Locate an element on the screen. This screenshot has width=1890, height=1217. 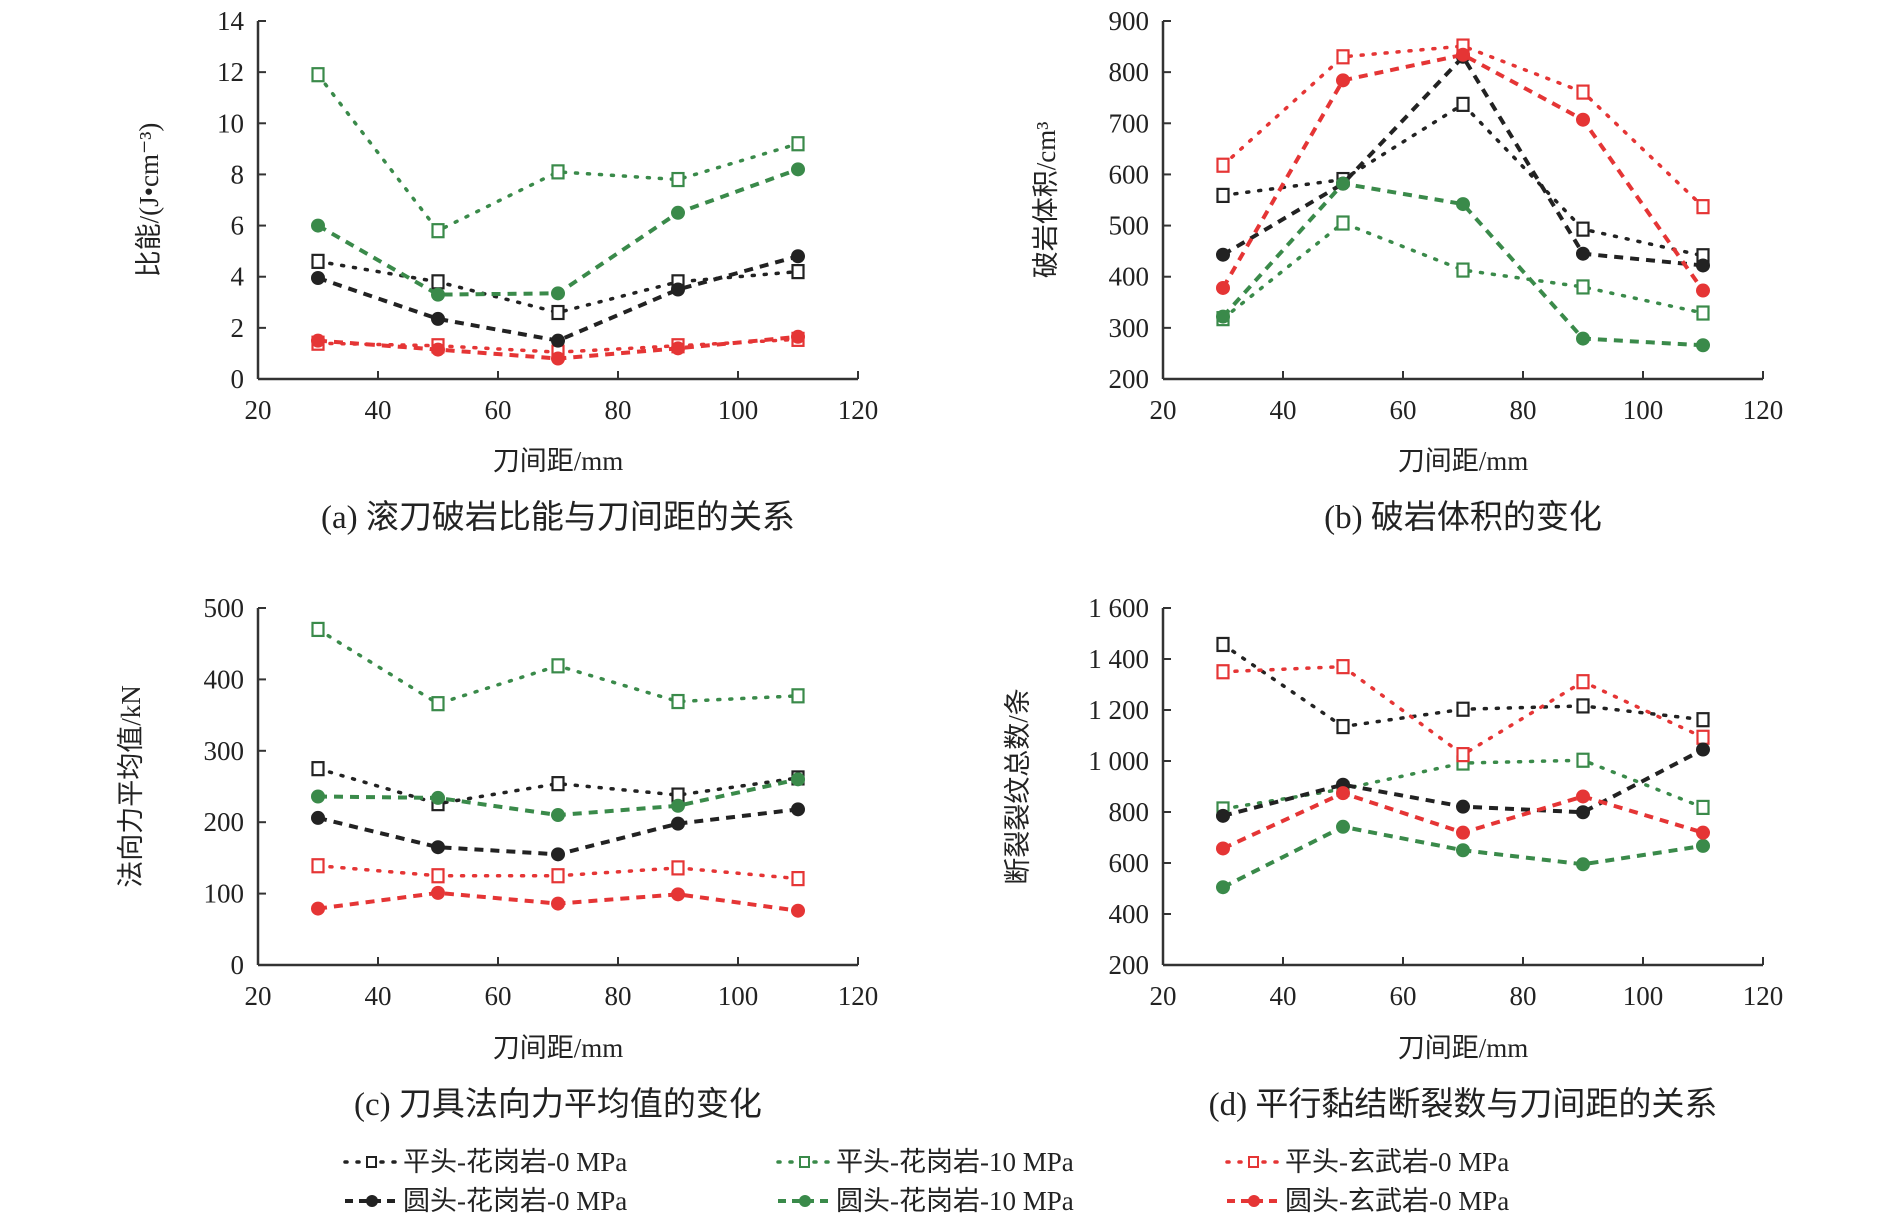
y-tick-label: 200 is located at coordinates (1129, 965).